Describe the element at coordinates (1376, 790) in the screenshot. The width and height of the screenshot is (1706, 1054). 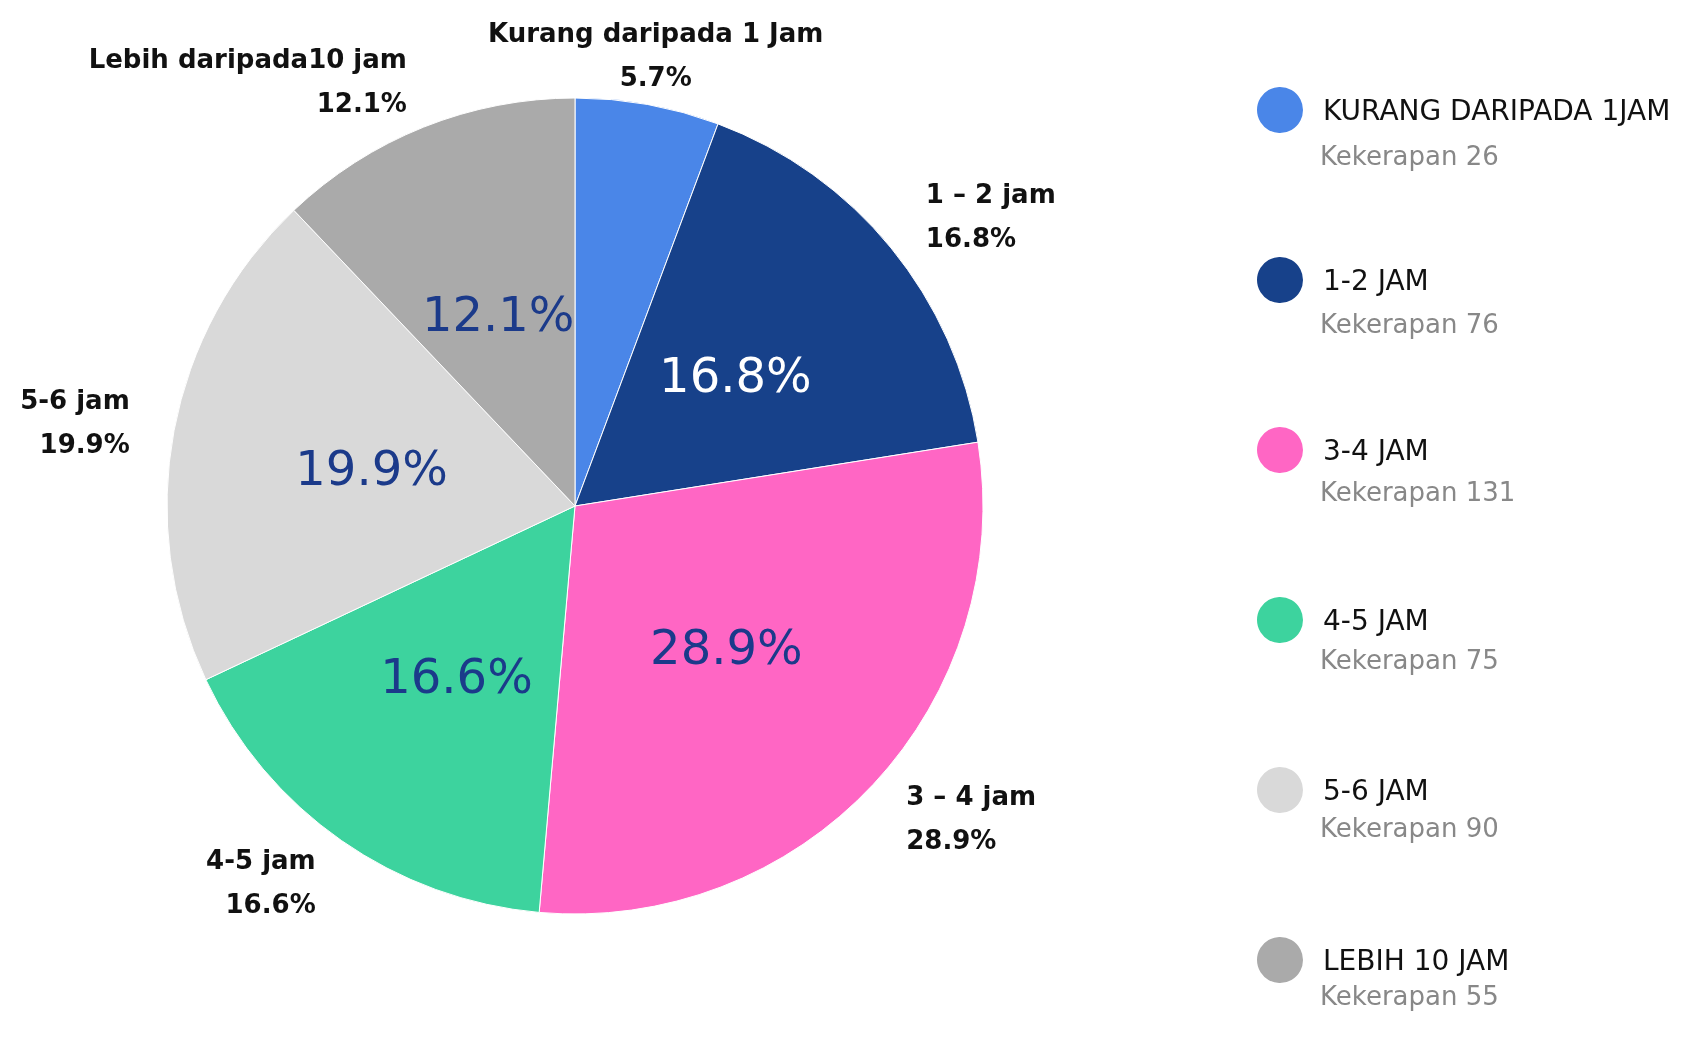
I see `legend-label: 5-6 JAM` at that location.